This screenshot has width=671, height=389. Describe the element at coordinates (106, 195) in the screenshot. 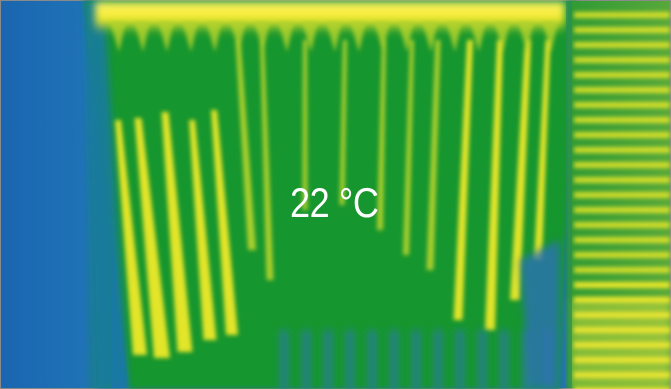

I see `left-lower-cold-wedge` at that location.